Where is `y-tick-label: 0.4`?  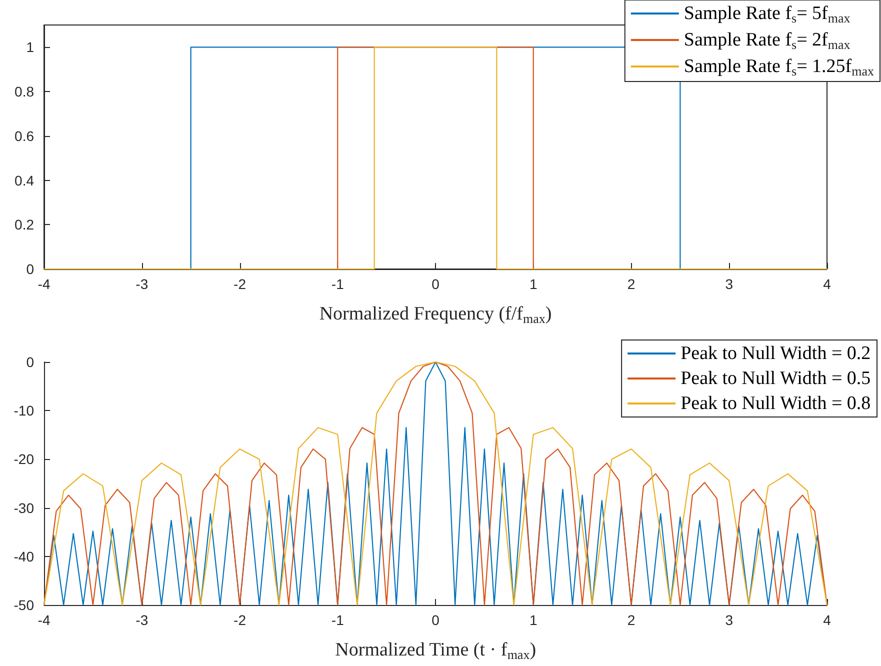 y-tick-label: 0.4 is located at coordinates (24, 180).